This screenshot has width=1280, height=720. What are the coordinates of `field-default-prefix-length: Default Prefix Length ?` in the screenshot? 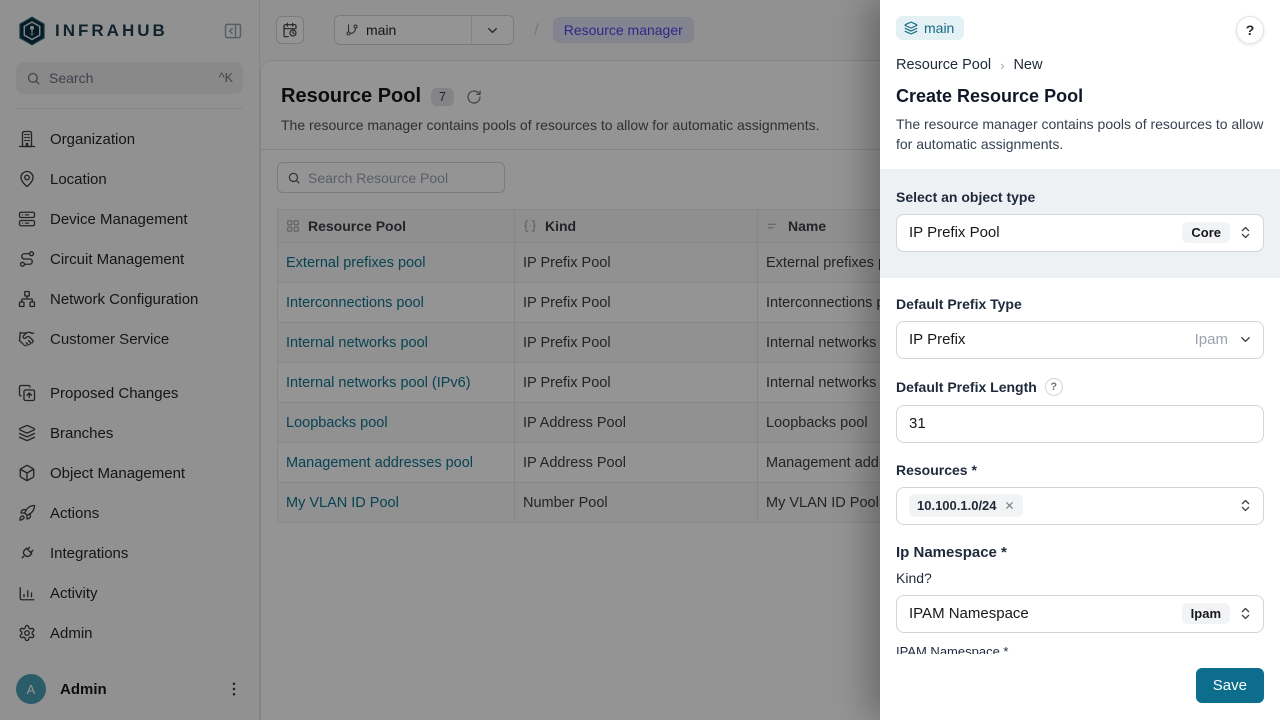 It's located at (1080, 410).